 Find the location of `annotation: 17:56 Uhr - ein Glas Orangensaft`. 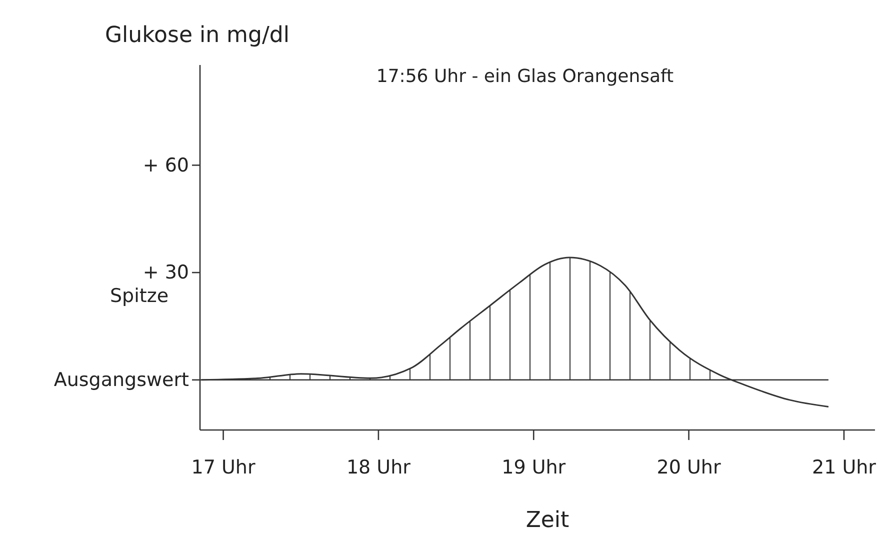

annotation: 17:56 Uhr - ein Glas Orangensaft is located at coordinates (525, 76).